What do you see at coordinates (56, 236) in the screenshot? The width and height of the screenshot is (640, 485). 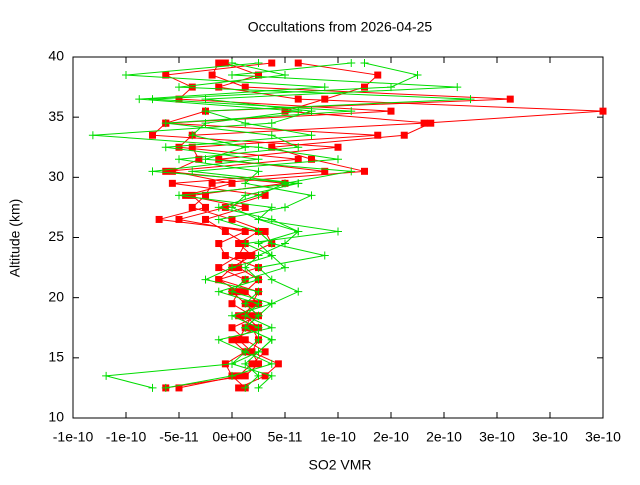 I see `y-tick-label: 25` at bounding box center [56, 236].